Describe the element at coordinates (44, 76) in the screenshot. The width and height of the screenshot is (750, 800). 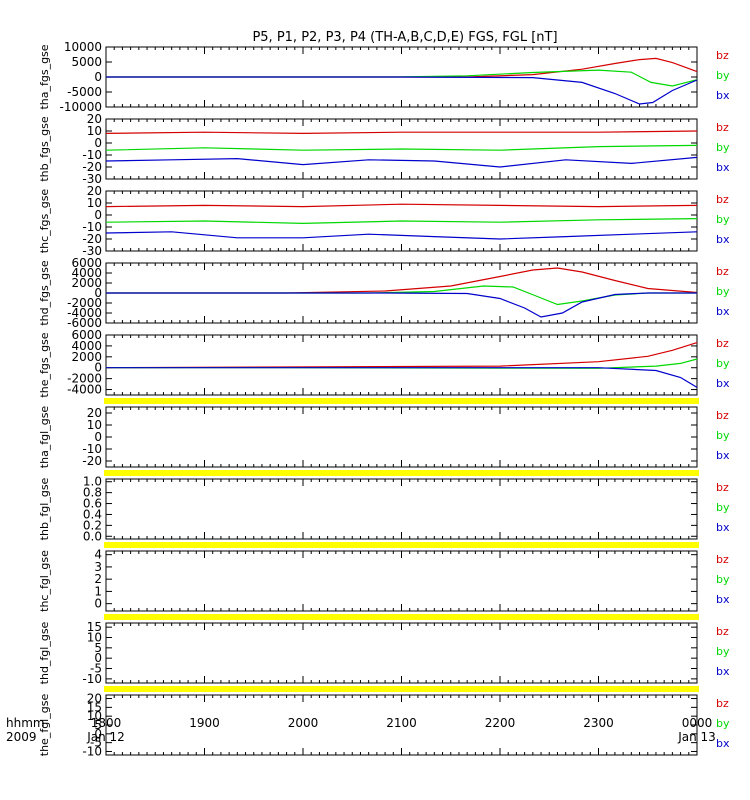
I see `y-axis-label: tha_fgs_gse` at that location.